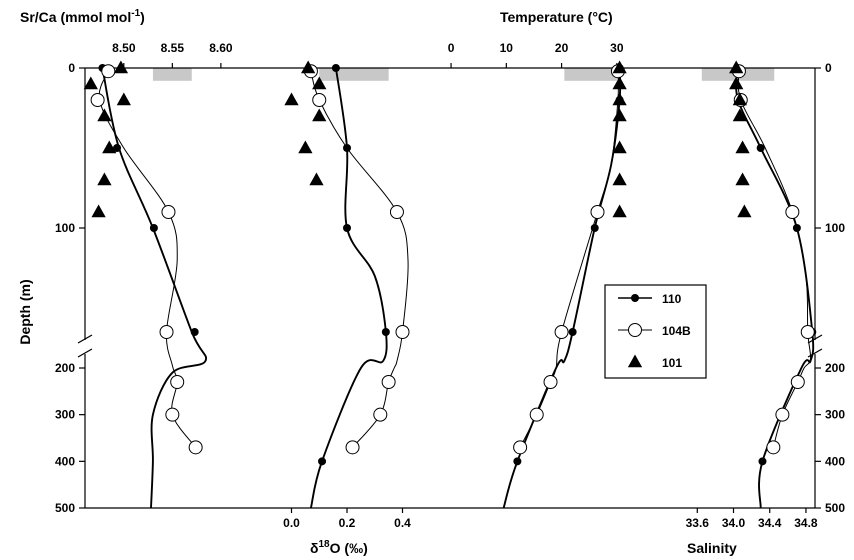 The width and height of the screenshot is (854, 560). I want to click on depth-tick-label-left: 0, so click(71, 68).